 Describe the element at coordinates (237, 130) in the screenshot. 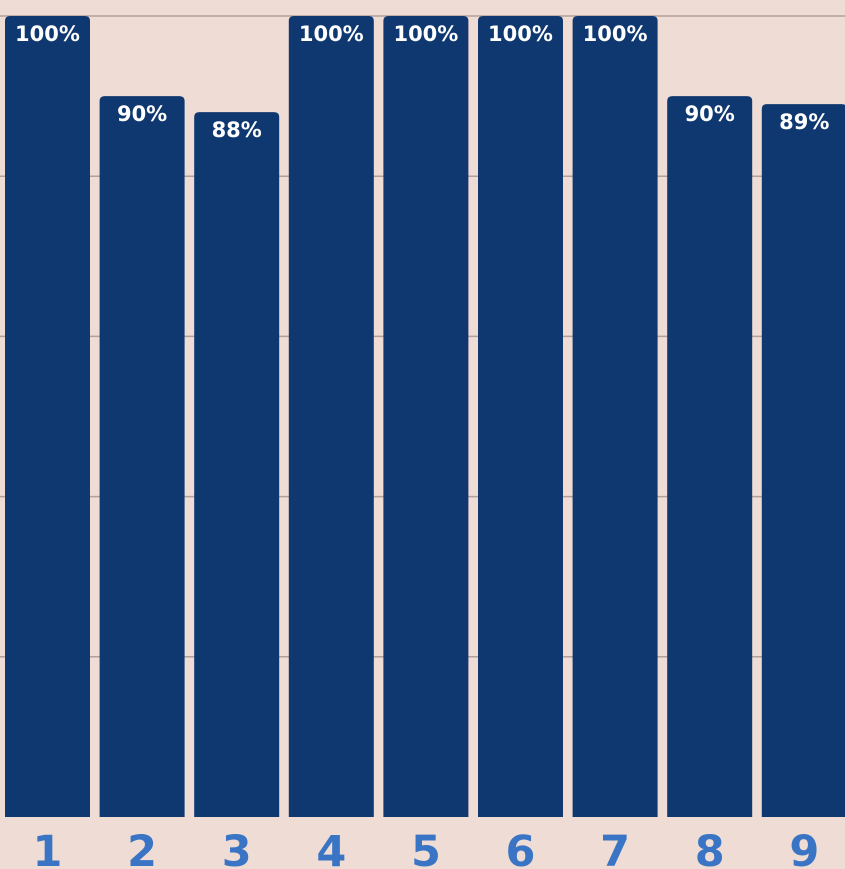

I see `bar-value-label: 88%` at that location.